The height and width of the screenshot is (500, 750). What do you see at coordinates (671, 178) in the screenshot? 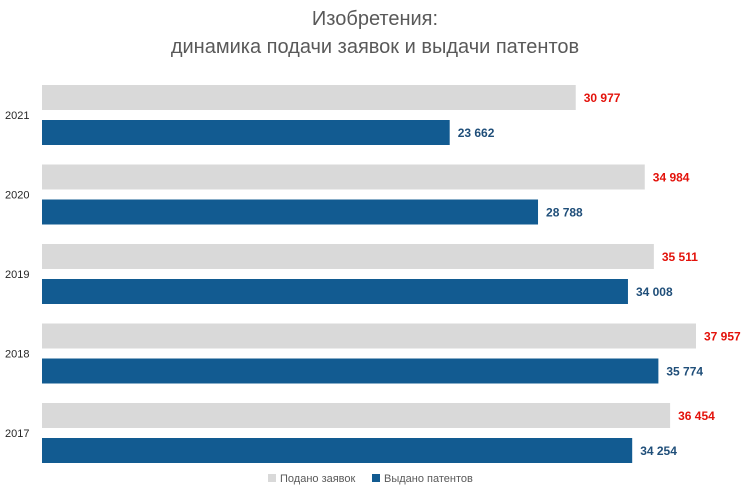
I see `data-label-applications-2020: 34 984` at bounding box center [671, 178].